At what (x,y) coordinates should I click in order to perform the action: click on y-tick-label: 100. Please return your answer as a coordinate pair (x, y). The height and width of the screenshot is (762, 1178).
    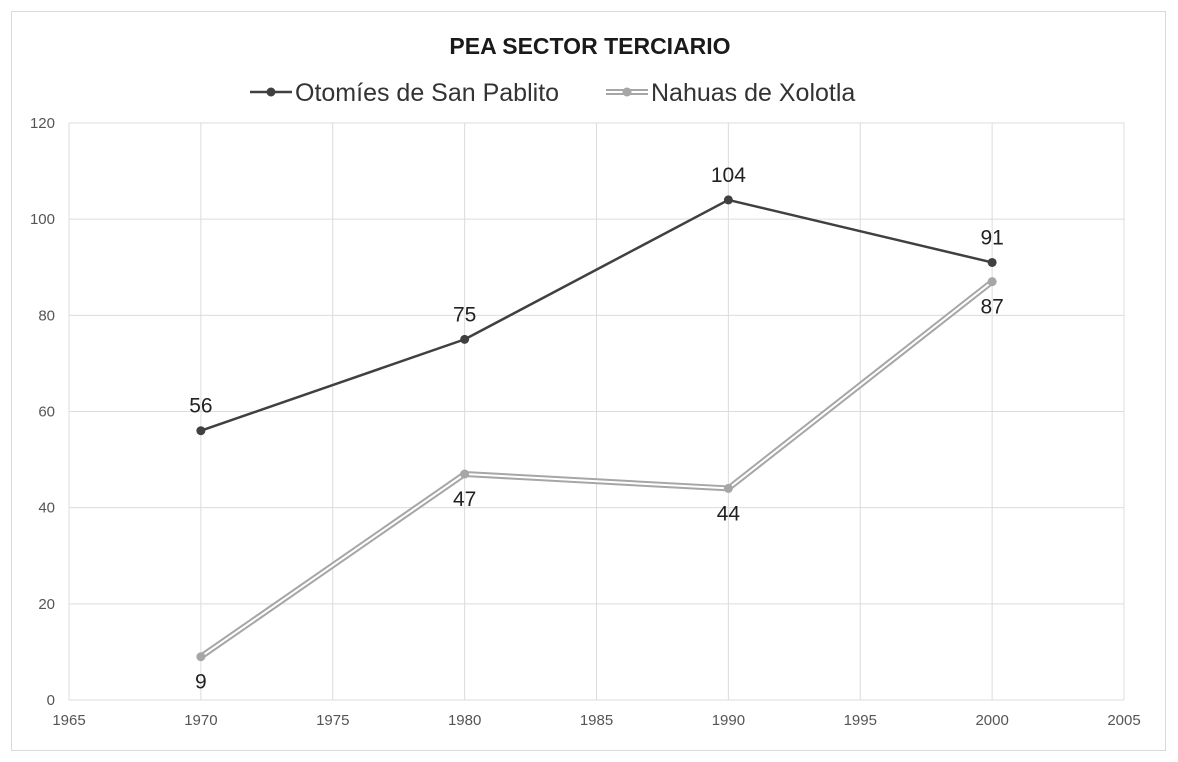
    Looking at the image, I should click on (42, 219).